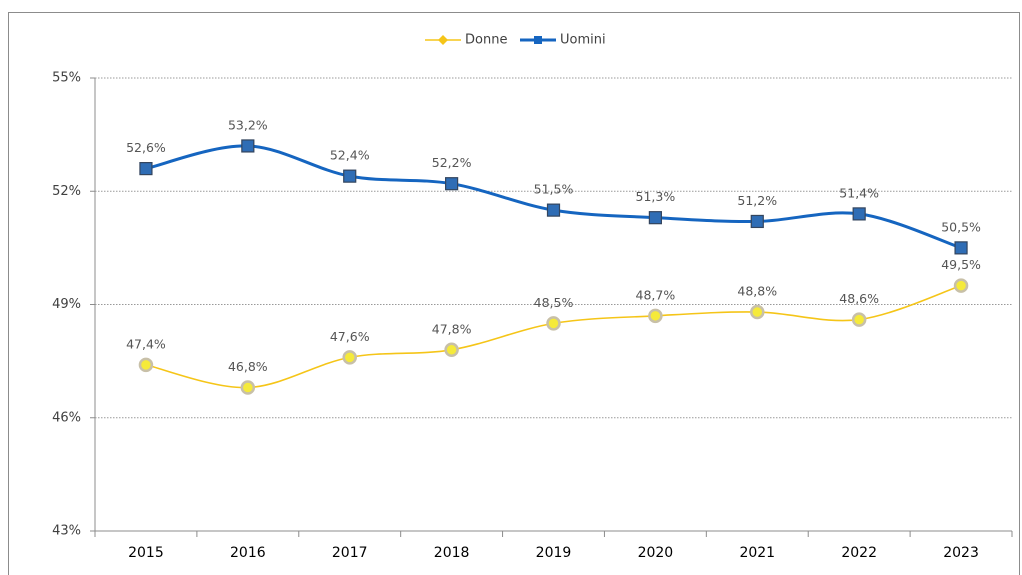 This screenshot has width=1022, height=575. I want to click on x-tick-label: 2021, so click(757, 553).